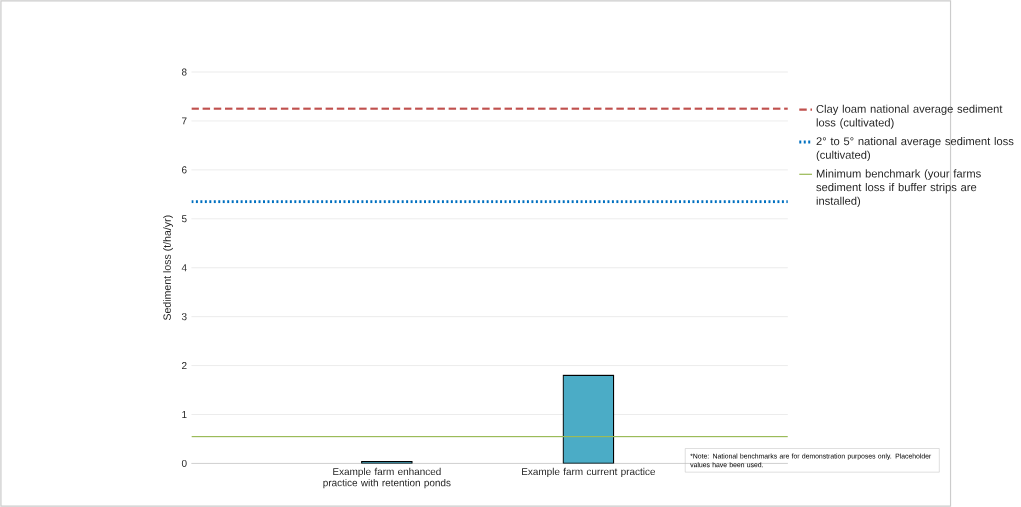  I want to click on y-tick-label: 5, so click(184, 219).